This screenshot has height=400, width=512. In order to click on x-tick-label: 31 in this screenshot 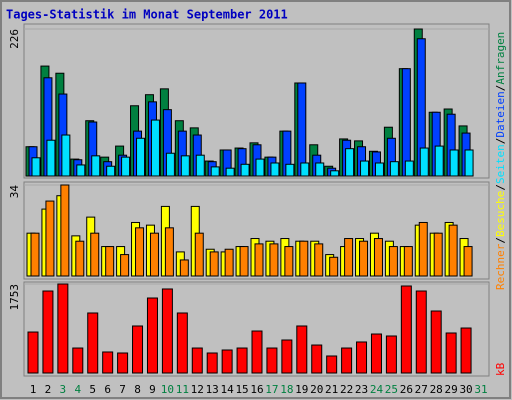, I will do `click(480, 389)`.